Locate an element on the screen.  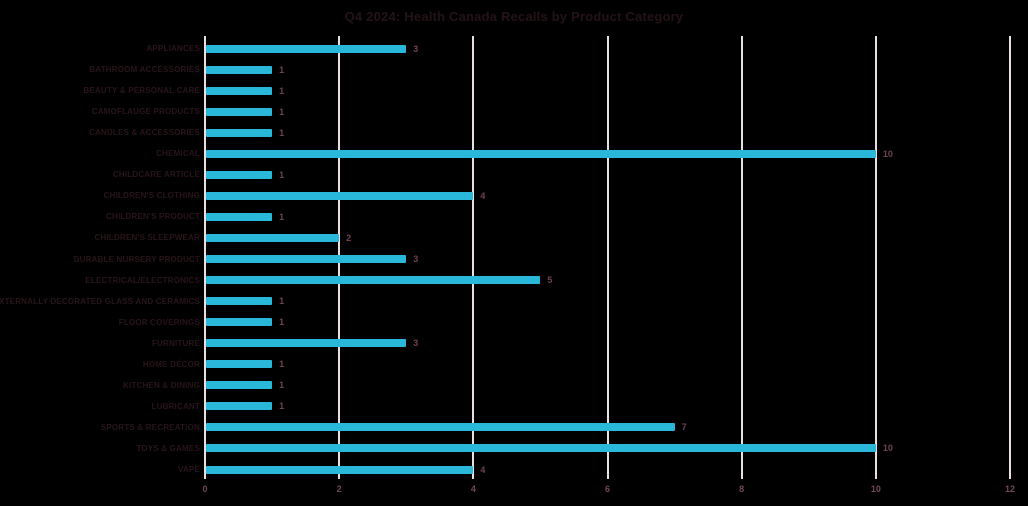
category-label: DURABLE NURSERY PRODUCT is located at coordinates (136, 259).